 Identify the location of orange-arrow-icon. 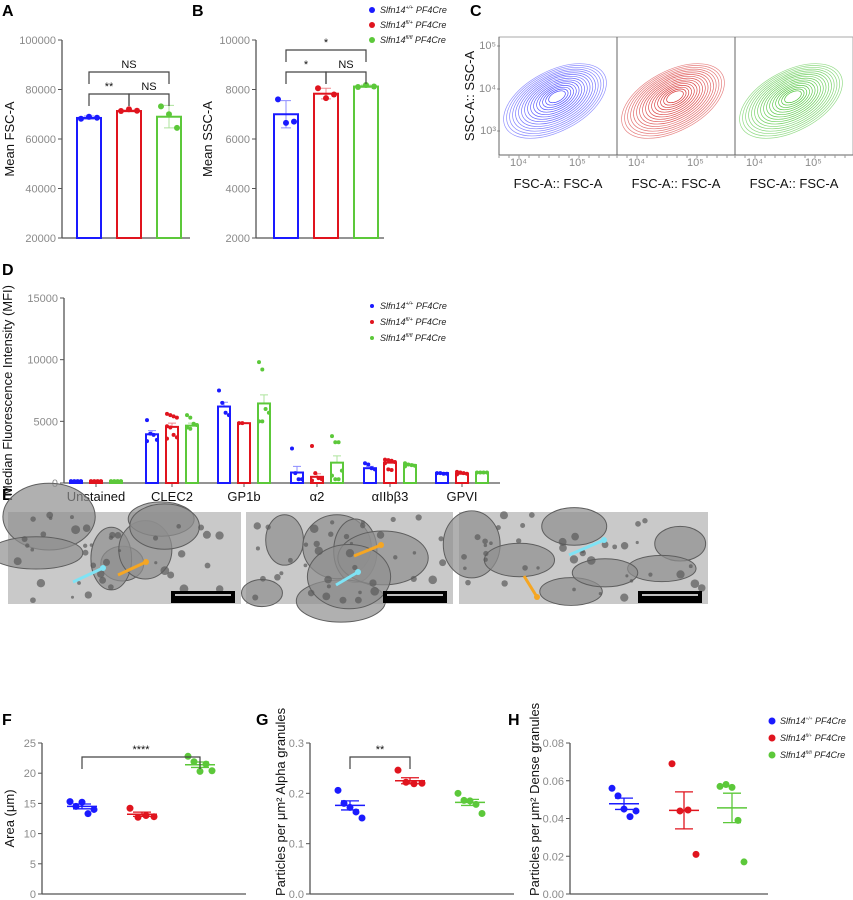
(530, 586).